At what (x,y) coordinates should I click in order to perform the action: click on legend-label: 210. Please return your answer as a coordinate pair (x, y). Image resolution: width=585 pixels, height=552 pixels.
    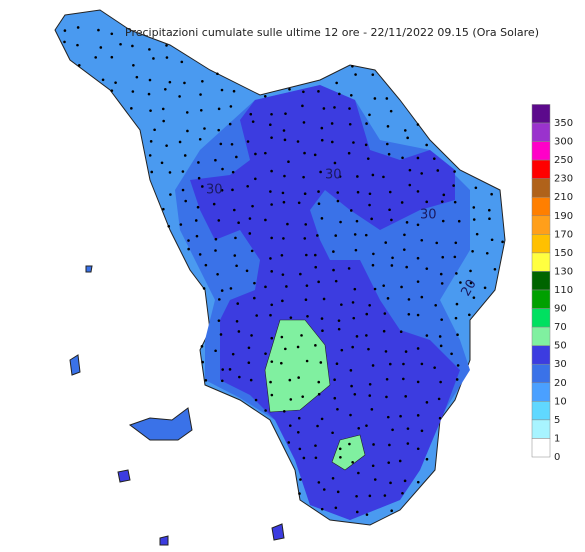
    Looking at the image, I should click on (563, 197).